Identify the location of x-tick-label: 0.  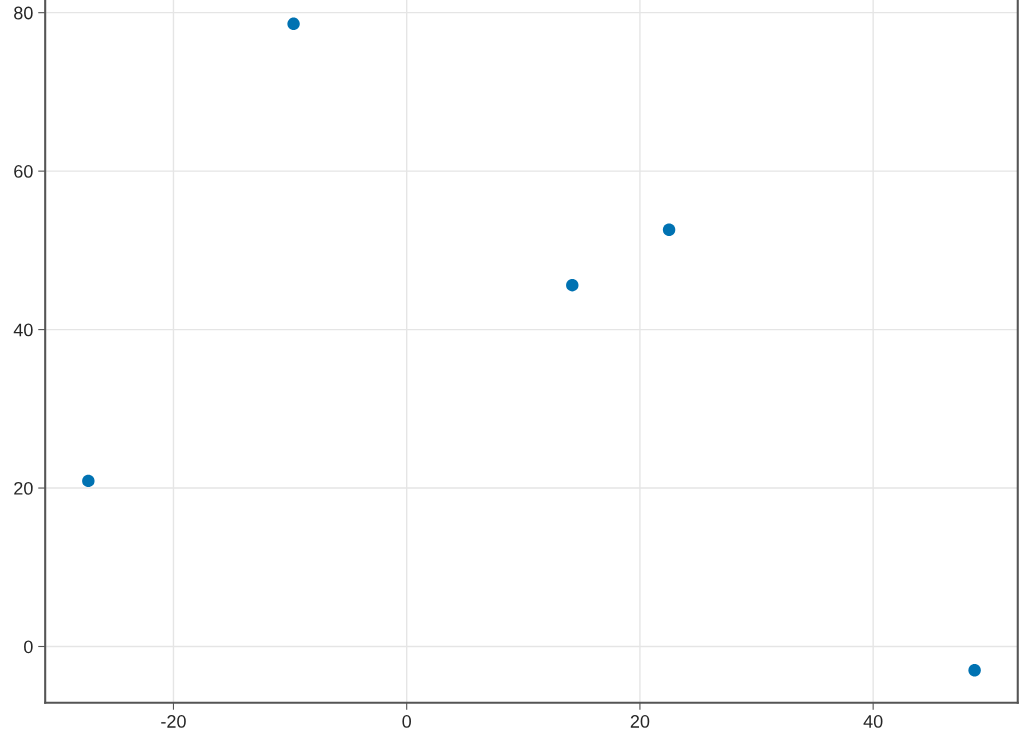
(407, 721).